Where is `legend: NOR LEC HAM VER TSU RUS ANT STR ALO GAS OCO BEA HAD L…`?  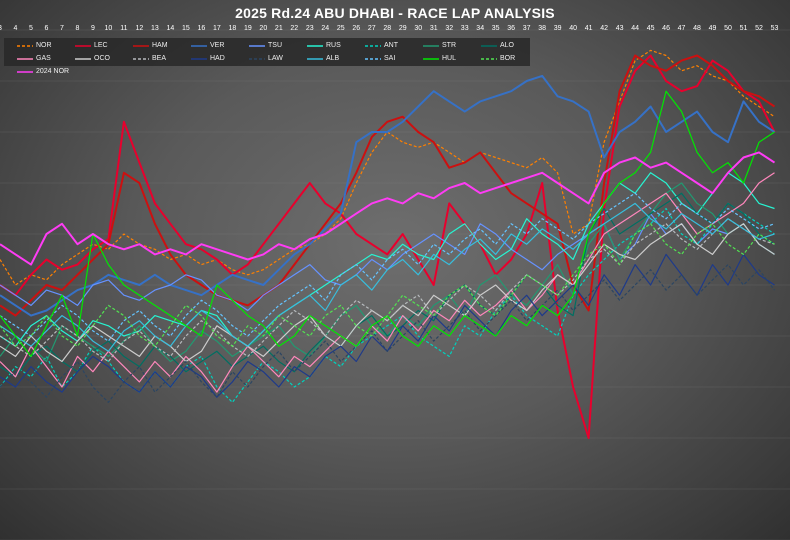 legend: NOR LEC HAM VER TSU RUS ANT STR ALO GAS OCO BEA HAD L… is located at coordinates (267, 56).